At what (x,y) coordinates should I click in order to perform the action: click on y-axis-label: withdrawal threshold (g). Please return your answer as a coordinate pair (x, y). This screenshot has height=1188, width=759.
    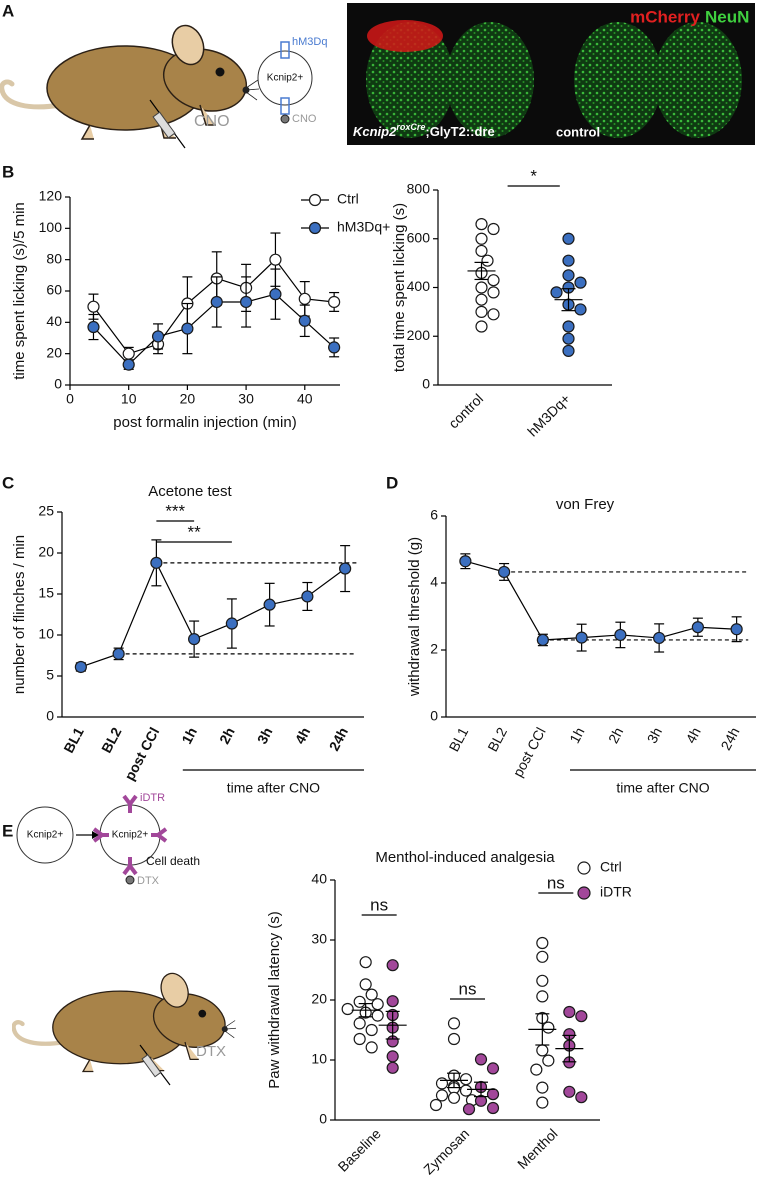
    Looking at the image, I should click on (414, 617).